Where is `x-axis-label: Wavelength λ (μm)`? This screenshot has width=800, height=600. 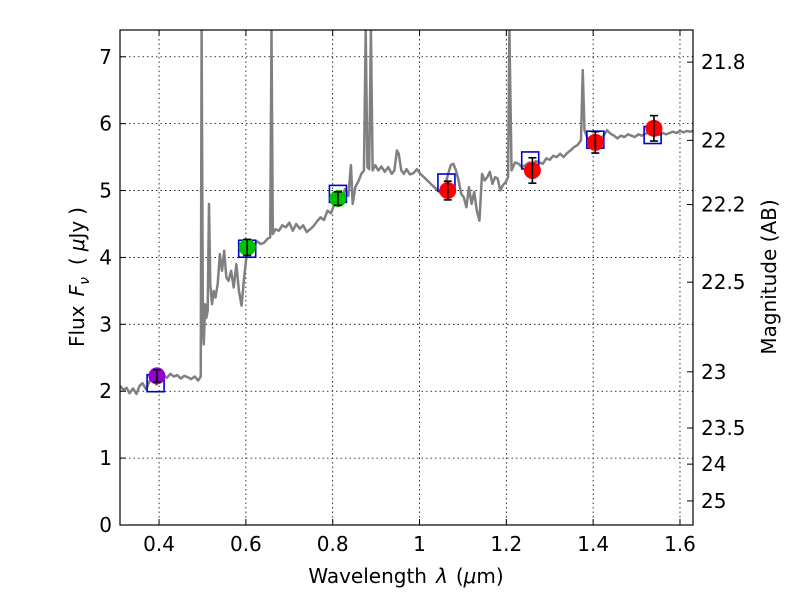
x-axis-label: Wavelength λ (μm) is located at coordinates (405, 576).